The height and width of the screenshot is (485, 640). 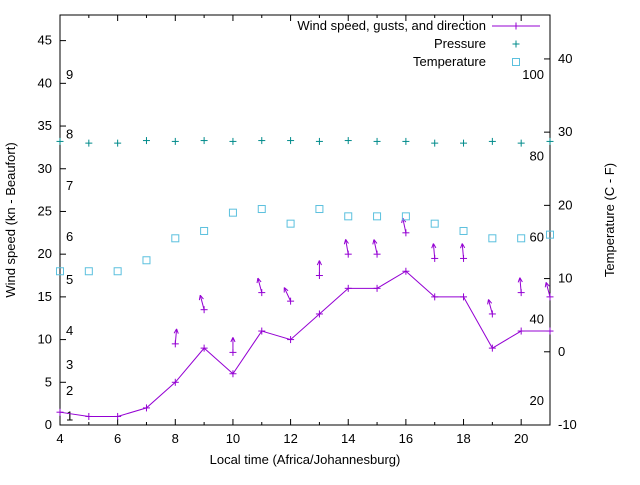 What do you see at coordinates (10, 219) in the screenshot?
I see `left-y-axis-title: Wind speed (kn - Beaufort)` at bounding box center [10, 219].